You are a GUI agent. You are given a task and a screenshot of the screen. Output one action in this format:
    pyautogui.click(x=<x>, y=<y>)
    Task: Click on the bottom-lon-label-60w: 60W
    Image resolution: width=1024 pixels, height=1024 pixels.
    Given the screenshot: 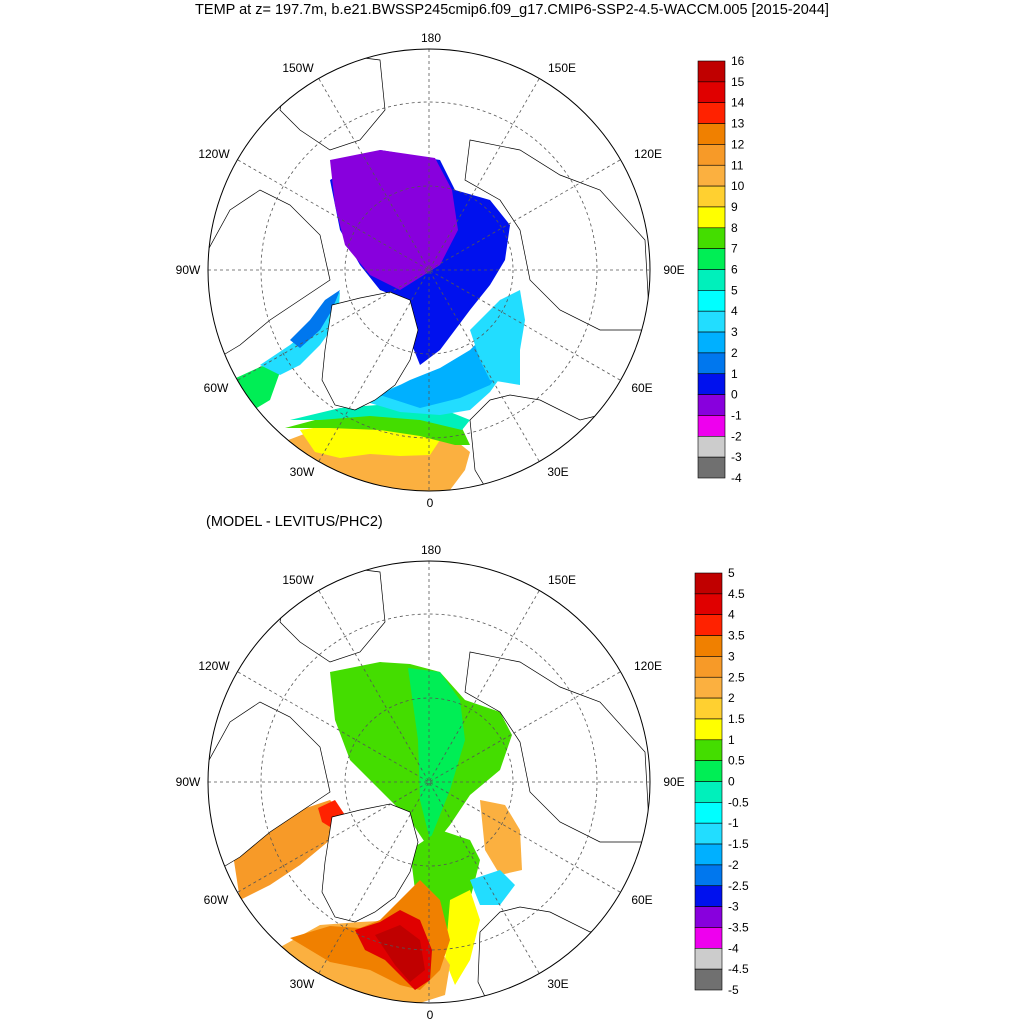 What is the action you would take?
    pyautogui.click(x=216, y=900)
    